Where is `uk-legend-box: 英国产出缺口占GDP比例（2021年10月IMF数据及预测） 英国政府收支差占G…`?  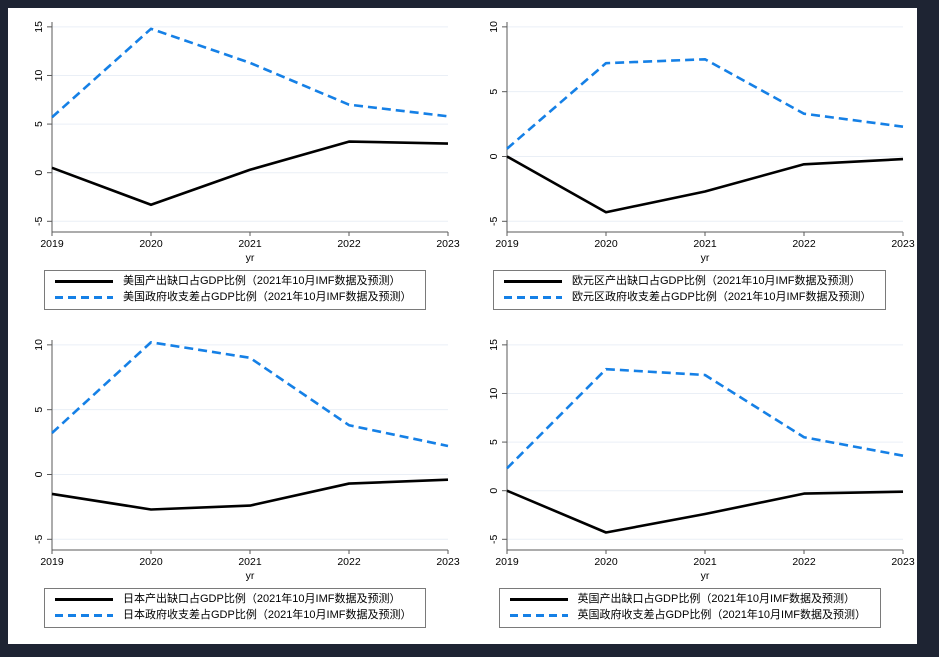 uk-legend-box: 英国产出缺口占GDP比例（2021年10月IMF数据及预测） 英国政府收支差占G… is located at coordinates (689, 608).